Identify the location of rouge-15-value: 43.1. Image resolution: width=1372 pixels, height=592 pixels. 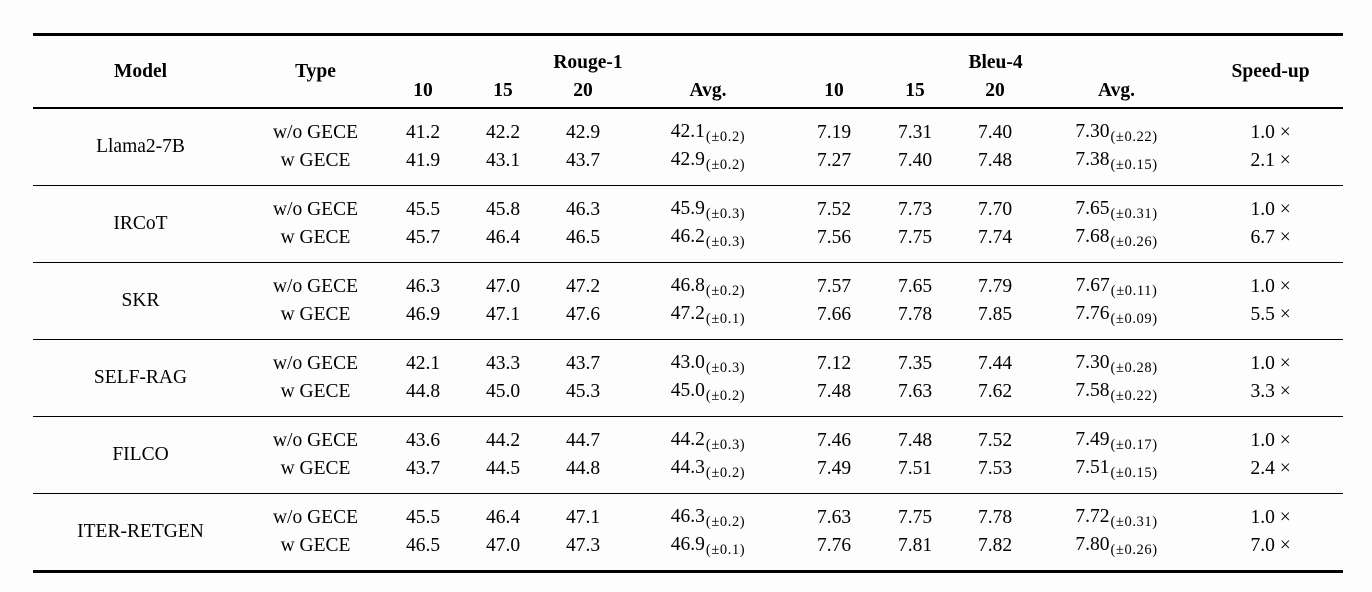
(503, 160).